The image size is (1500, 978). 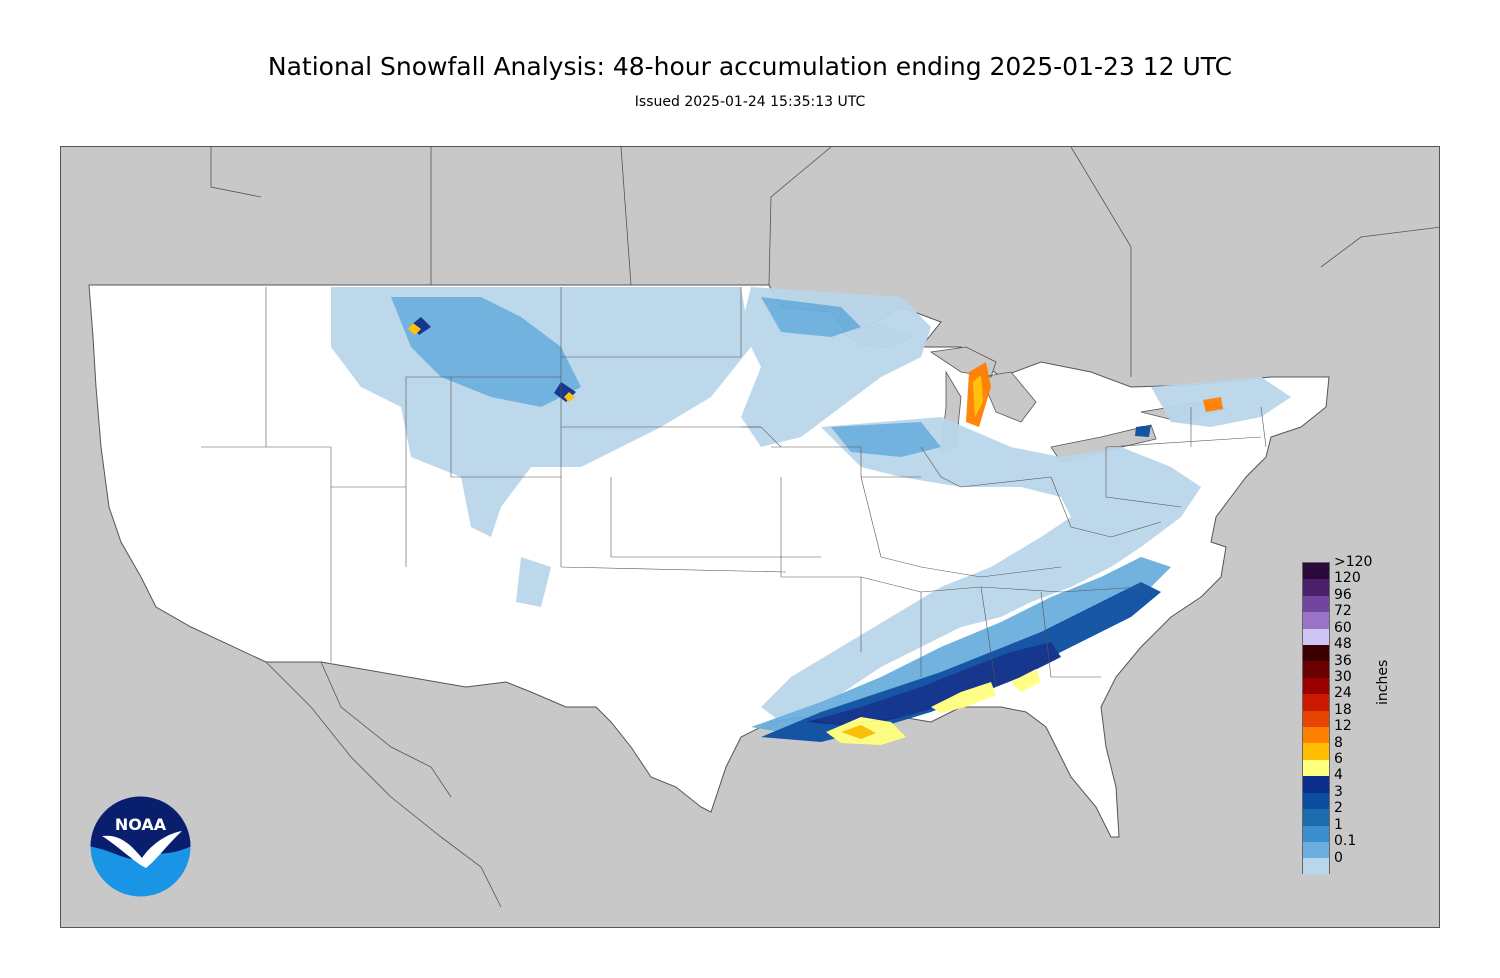 I want to click on legend-level-label: 48, so click(x=1343, y=644).